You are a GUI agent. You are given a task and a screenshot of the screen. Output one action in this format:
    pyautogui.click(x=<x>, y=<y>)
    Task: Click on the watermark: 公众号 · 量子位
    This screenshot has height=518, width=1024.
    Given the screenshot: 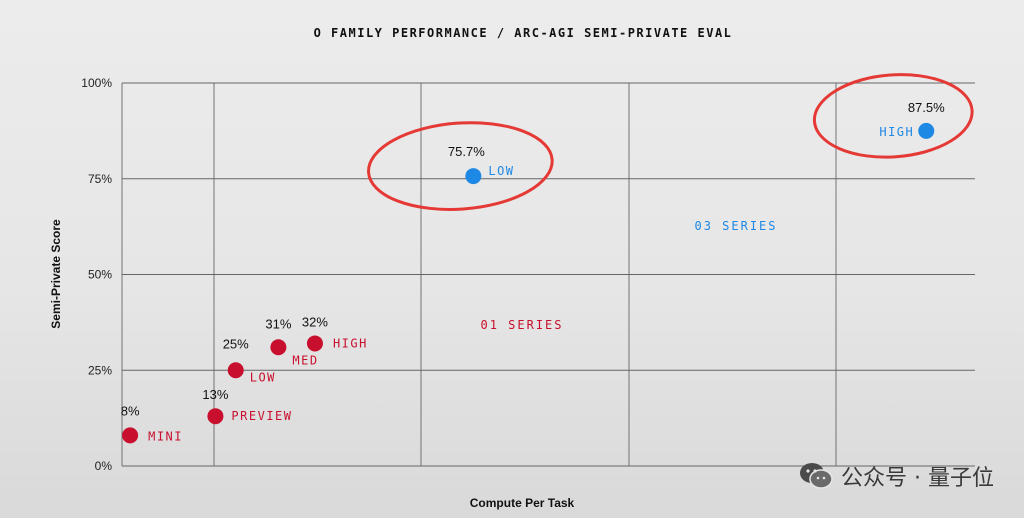 What is the action you would take?
    pyautogui.click(x=896, y=476)
    